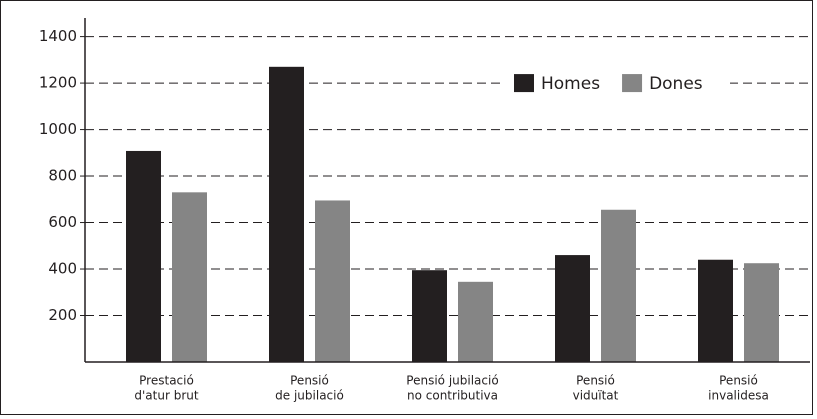  I want to click on y-tick-label: 600, so click(62, 222).